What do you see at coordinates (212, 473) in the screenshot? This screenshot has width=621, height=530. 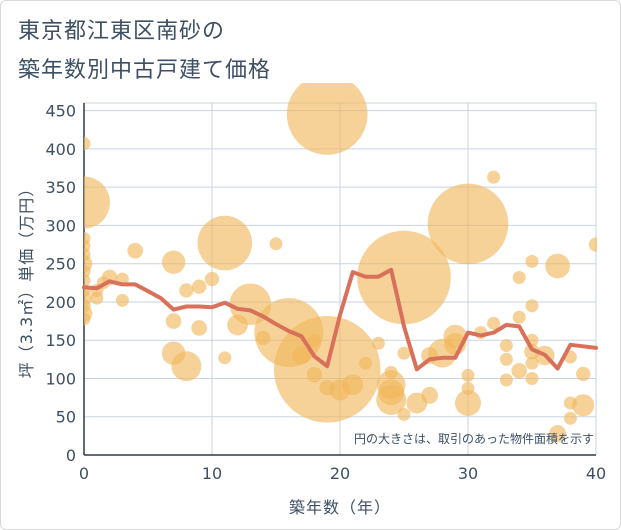 I see `x-tick-label: 10` at bounding box center [212, 473].